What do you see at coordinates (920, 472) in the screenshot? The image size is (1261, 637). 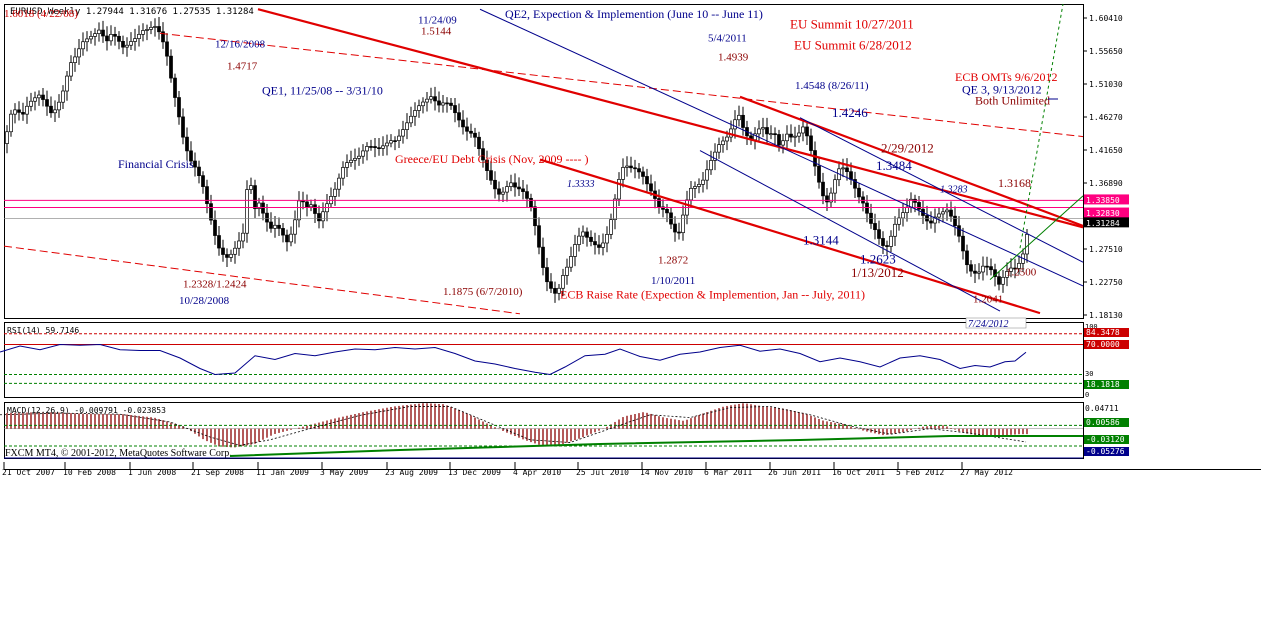 I see `time-axis-label: 5 Feb 2012` at bounding box center [920, 472].